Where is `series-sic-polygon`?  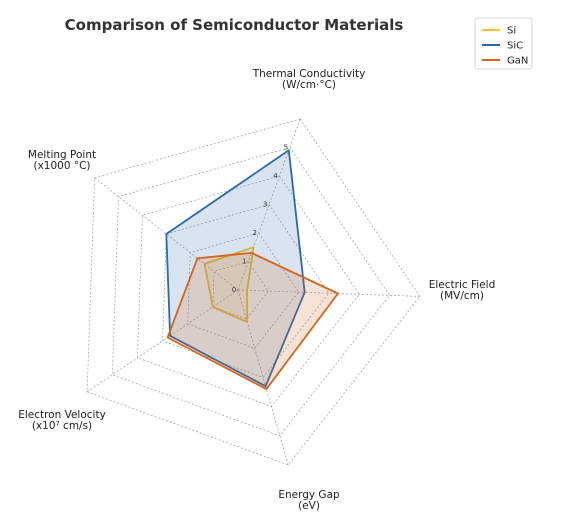 series-sic-polygon is located at coordinates (235, 268).